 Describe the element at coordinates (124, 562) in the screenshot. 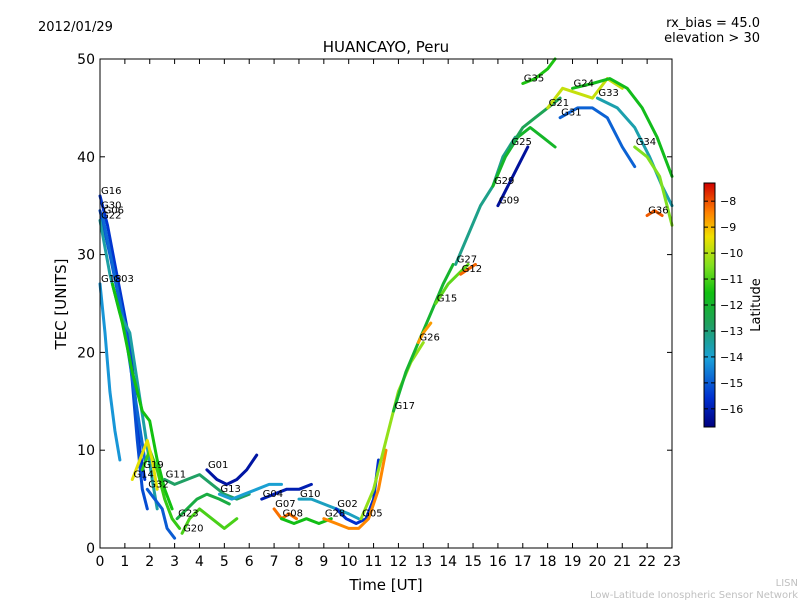

I see `x-tick-label: 1` at that location.